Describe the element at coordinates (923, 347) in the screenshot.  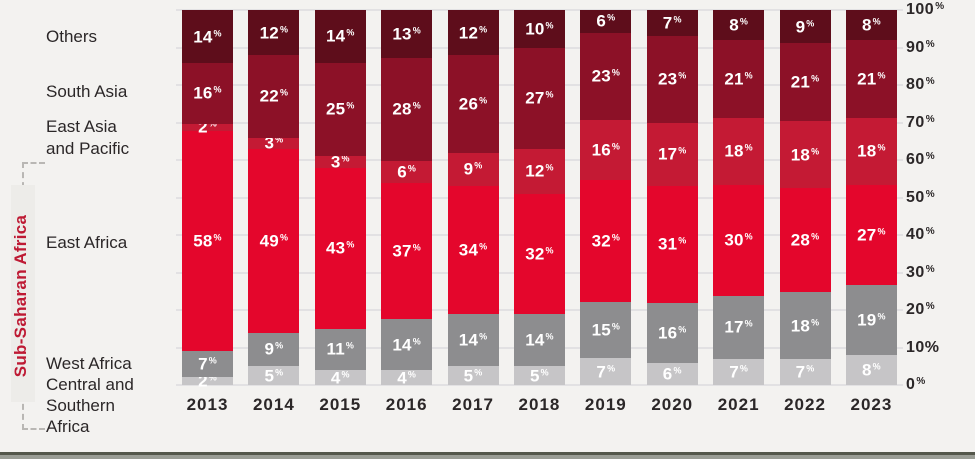
I see `y-axis-tick: 10%` at that location.